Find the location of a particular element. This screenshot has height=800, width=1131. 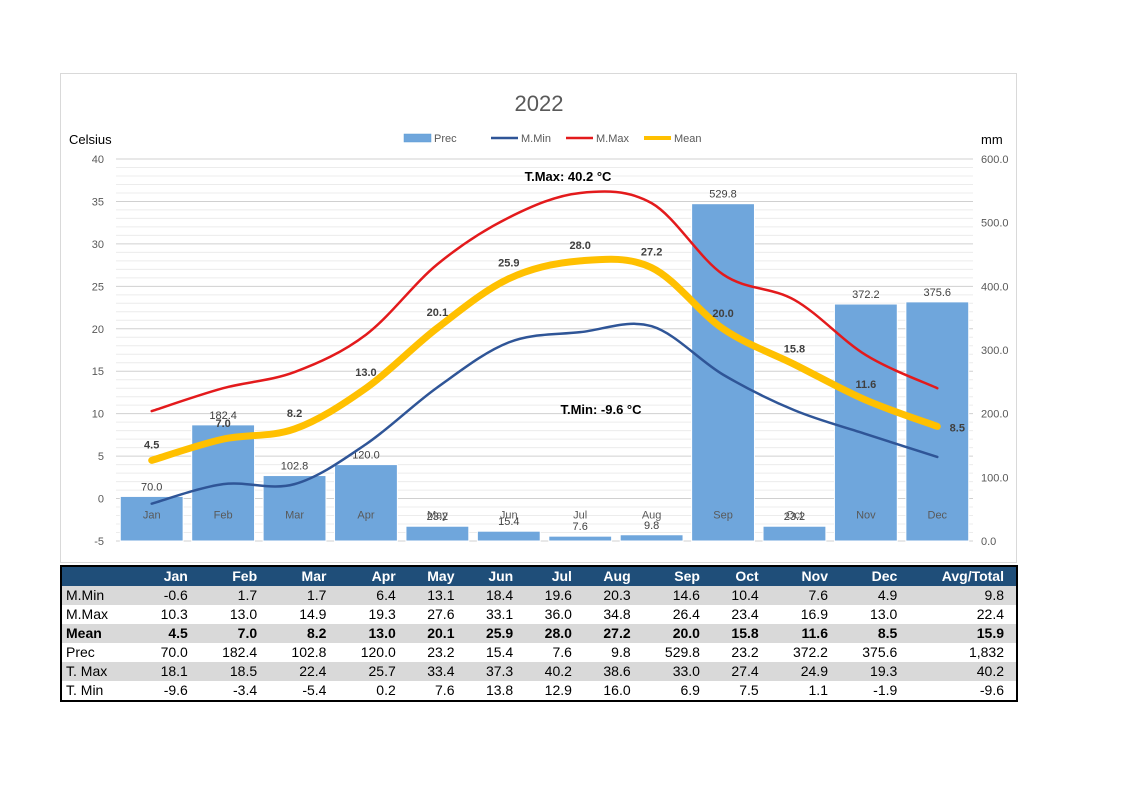

table-cell: 102.8 is located at coordinates (309, 652).